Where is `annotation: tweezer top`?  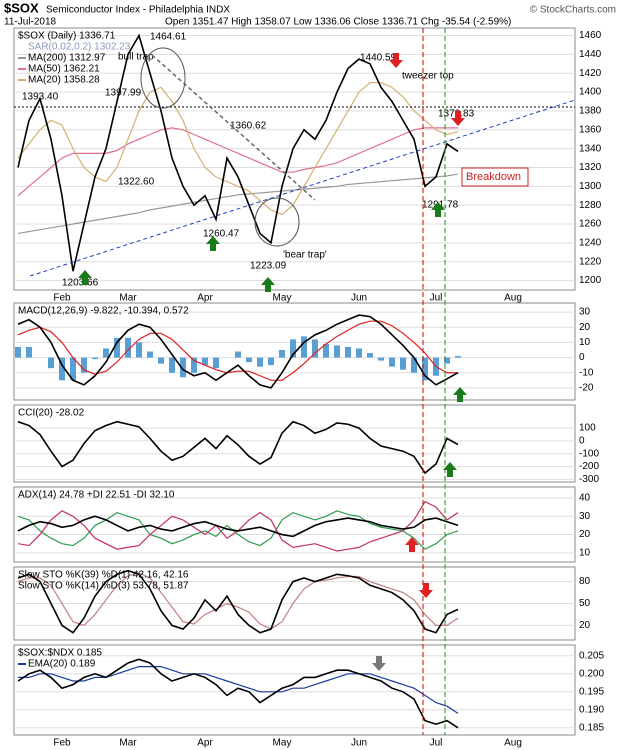
annotation: tweezer top is located at coordinates (428, 76).